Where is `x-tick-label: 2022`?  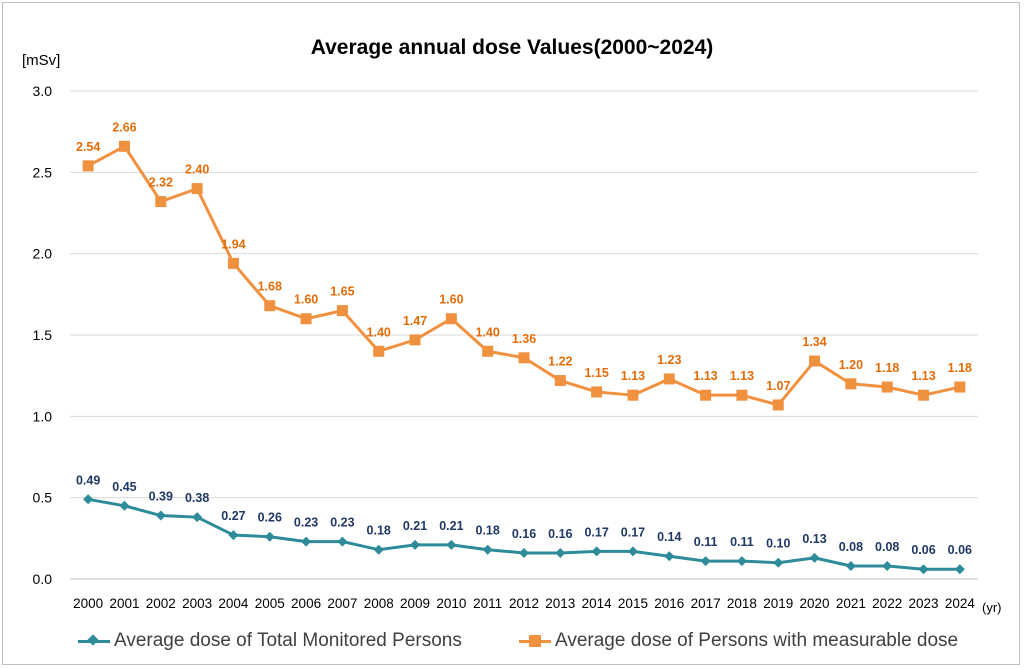
x-tick-label: 2022 is located at coordinates (887, 603).